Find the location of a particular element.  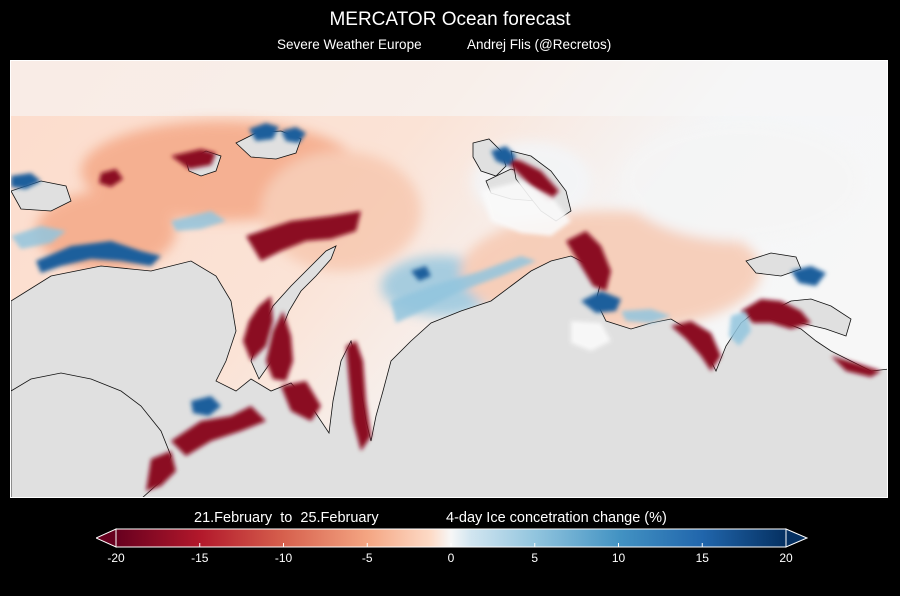

colorbar-tick-label: -15 is located at coordinates (200, 558).